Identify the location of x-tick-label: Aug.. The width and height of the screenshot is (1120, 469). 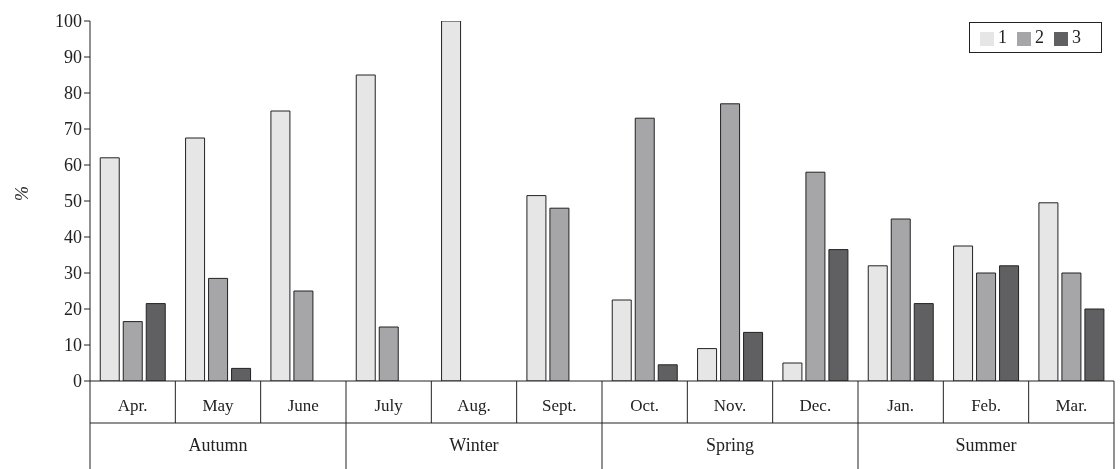
(474, 405).